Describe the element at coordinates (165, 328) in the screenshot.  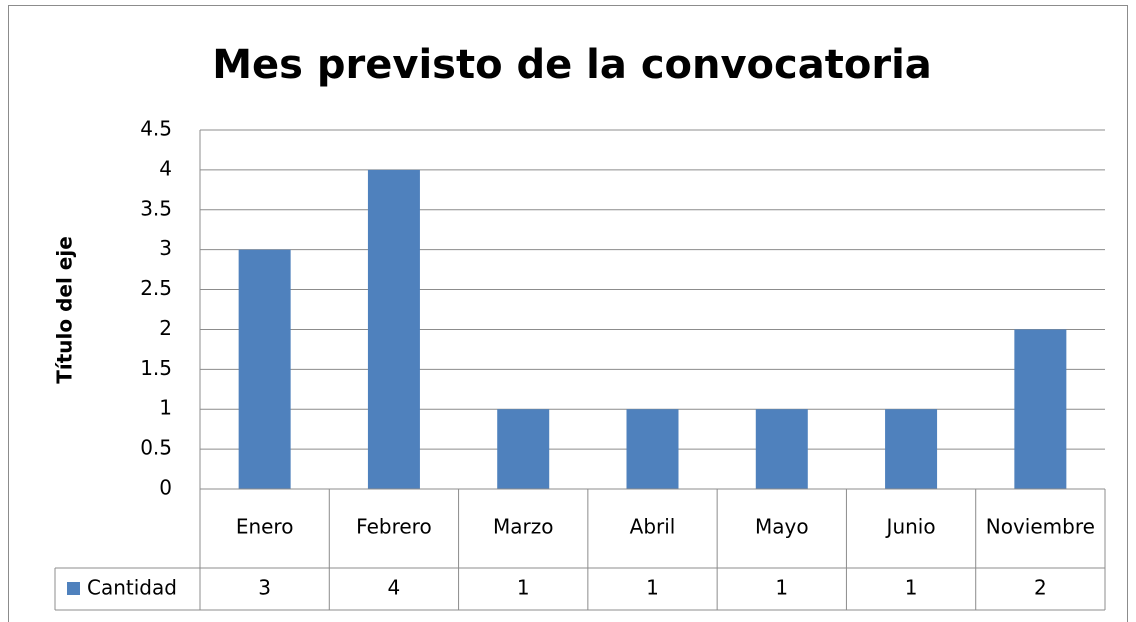
I see `y-tick-label: 2` at that location.